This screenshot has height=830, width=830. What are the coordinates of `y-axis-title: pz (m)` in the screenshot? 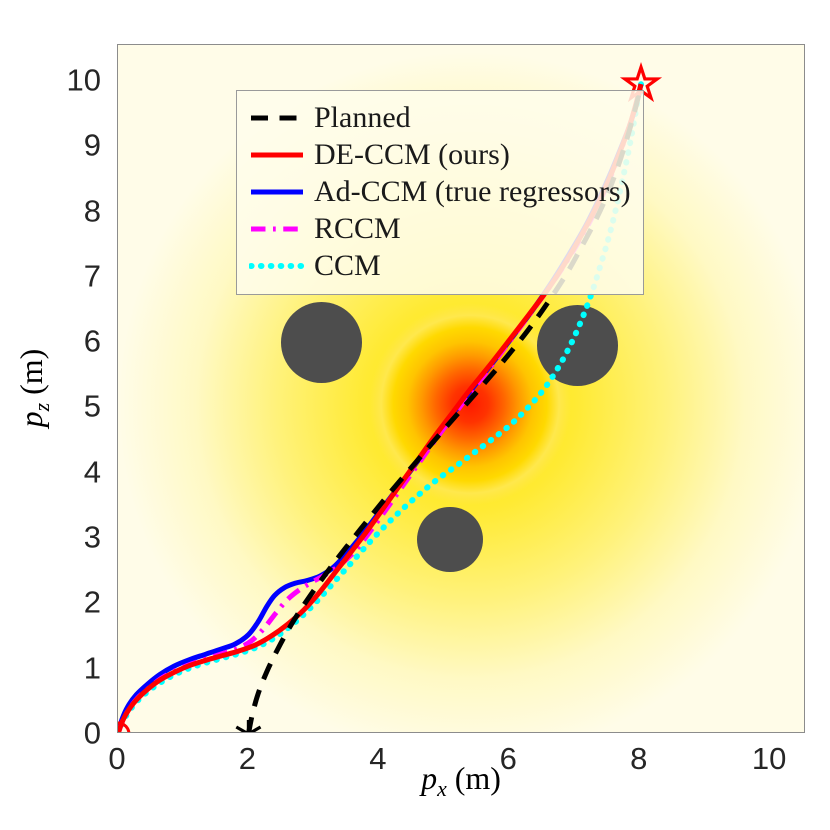 It's located at (33, 388).